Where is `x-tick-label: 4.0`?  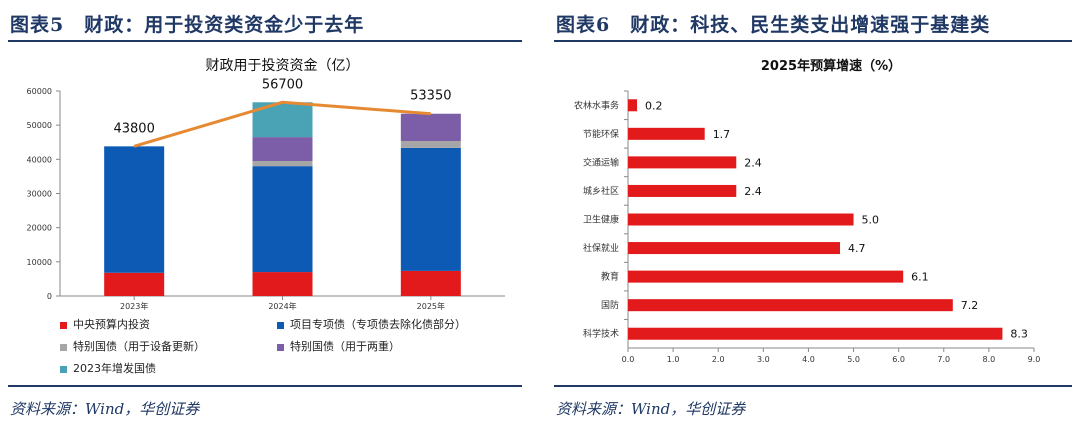 x-tick-label: 4.0 is located at coordinates (808, 359).